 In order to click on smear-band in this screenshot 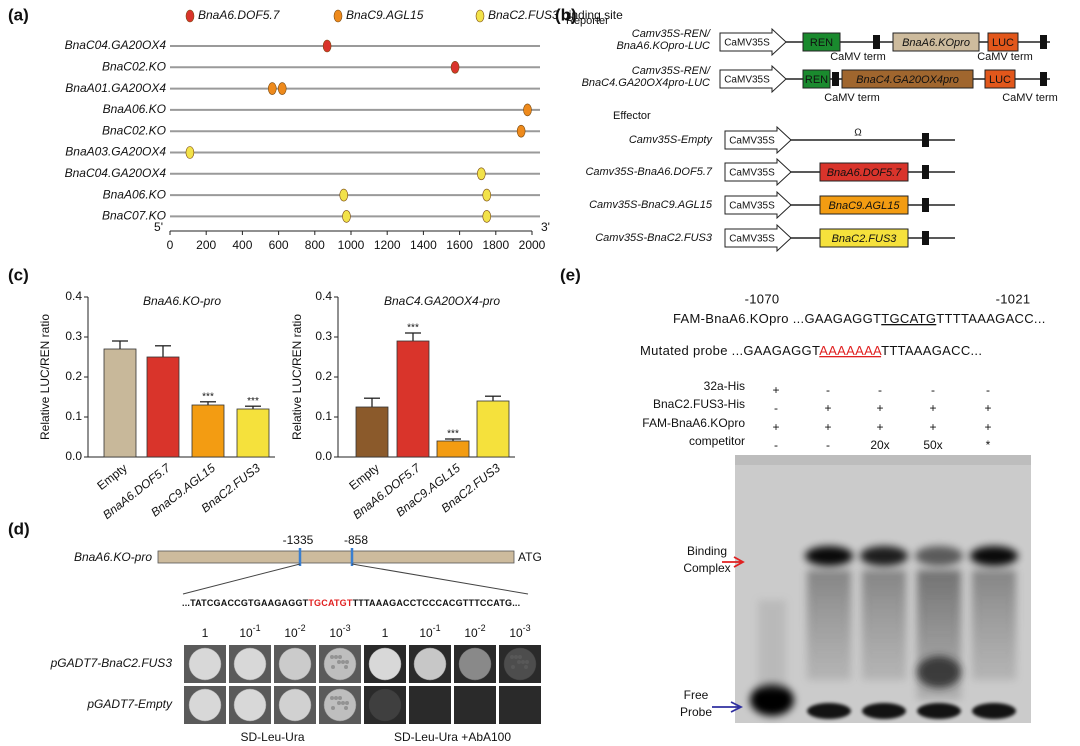, I will do `click(939, 672)`.